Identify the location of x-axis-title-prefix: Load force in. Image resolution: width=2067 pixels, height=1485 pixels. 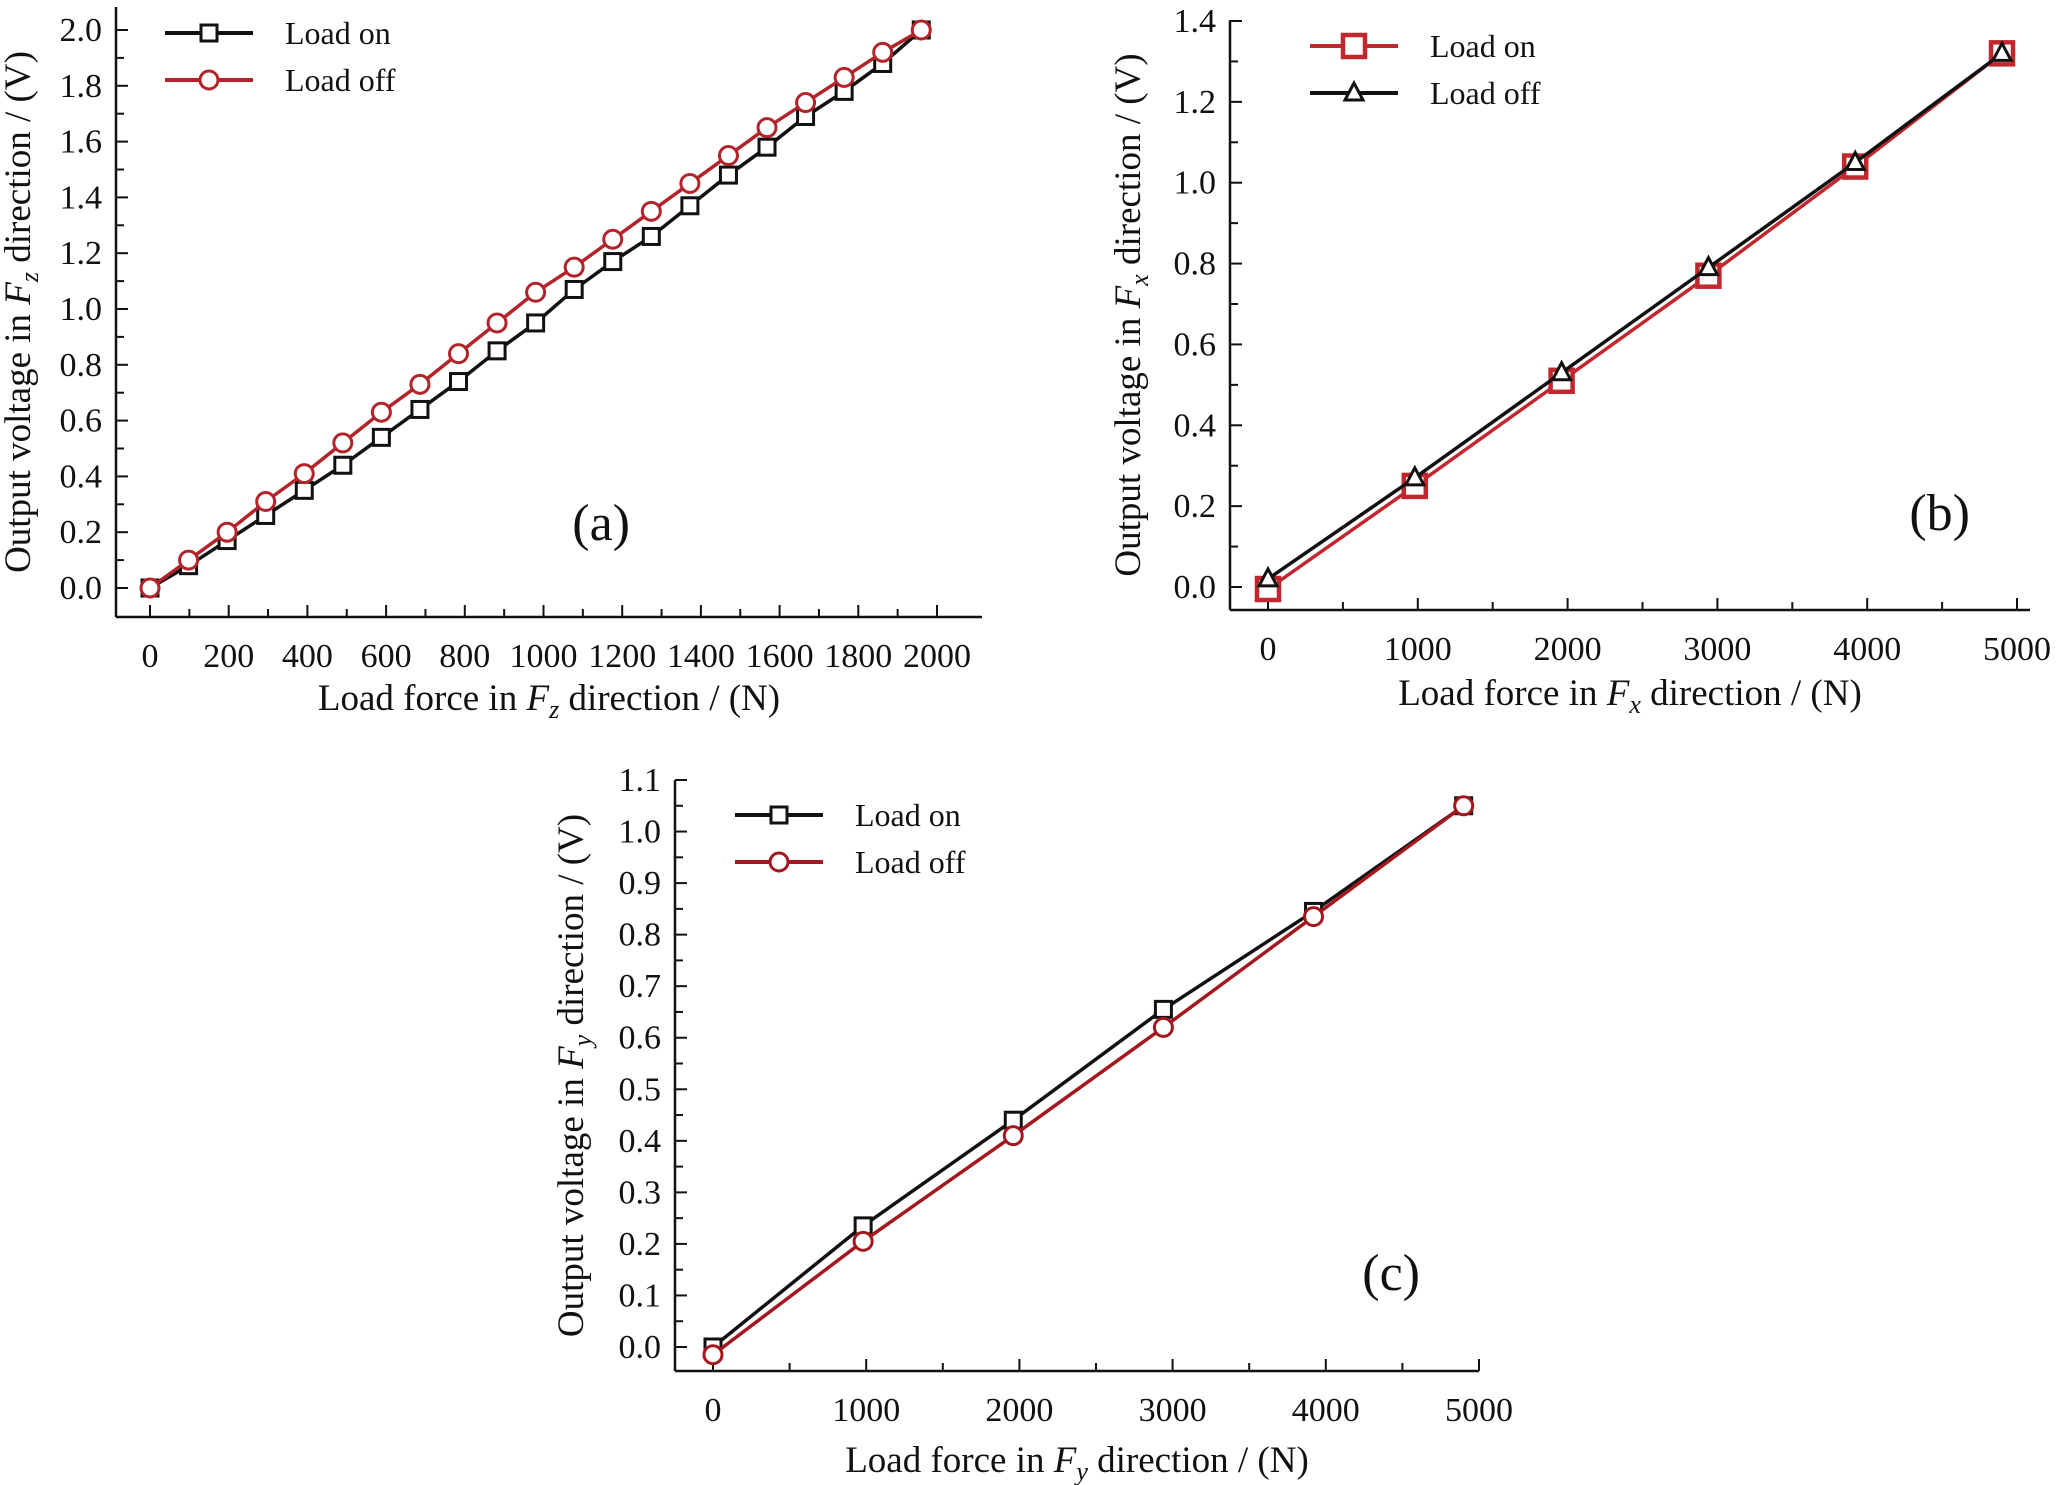
(422, 698).